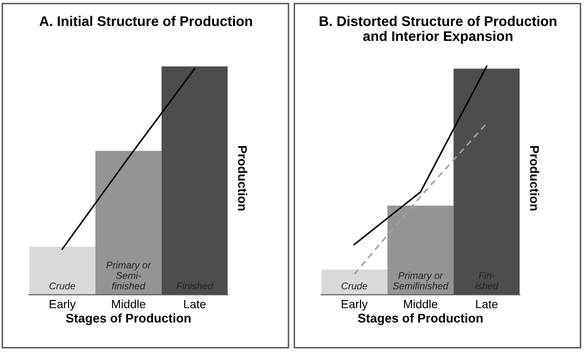 The image size is (584, 353). Describe the element at coordinates (420, 281) in the screenshot. I see `annotation: Primary or Semifinished` at that location.